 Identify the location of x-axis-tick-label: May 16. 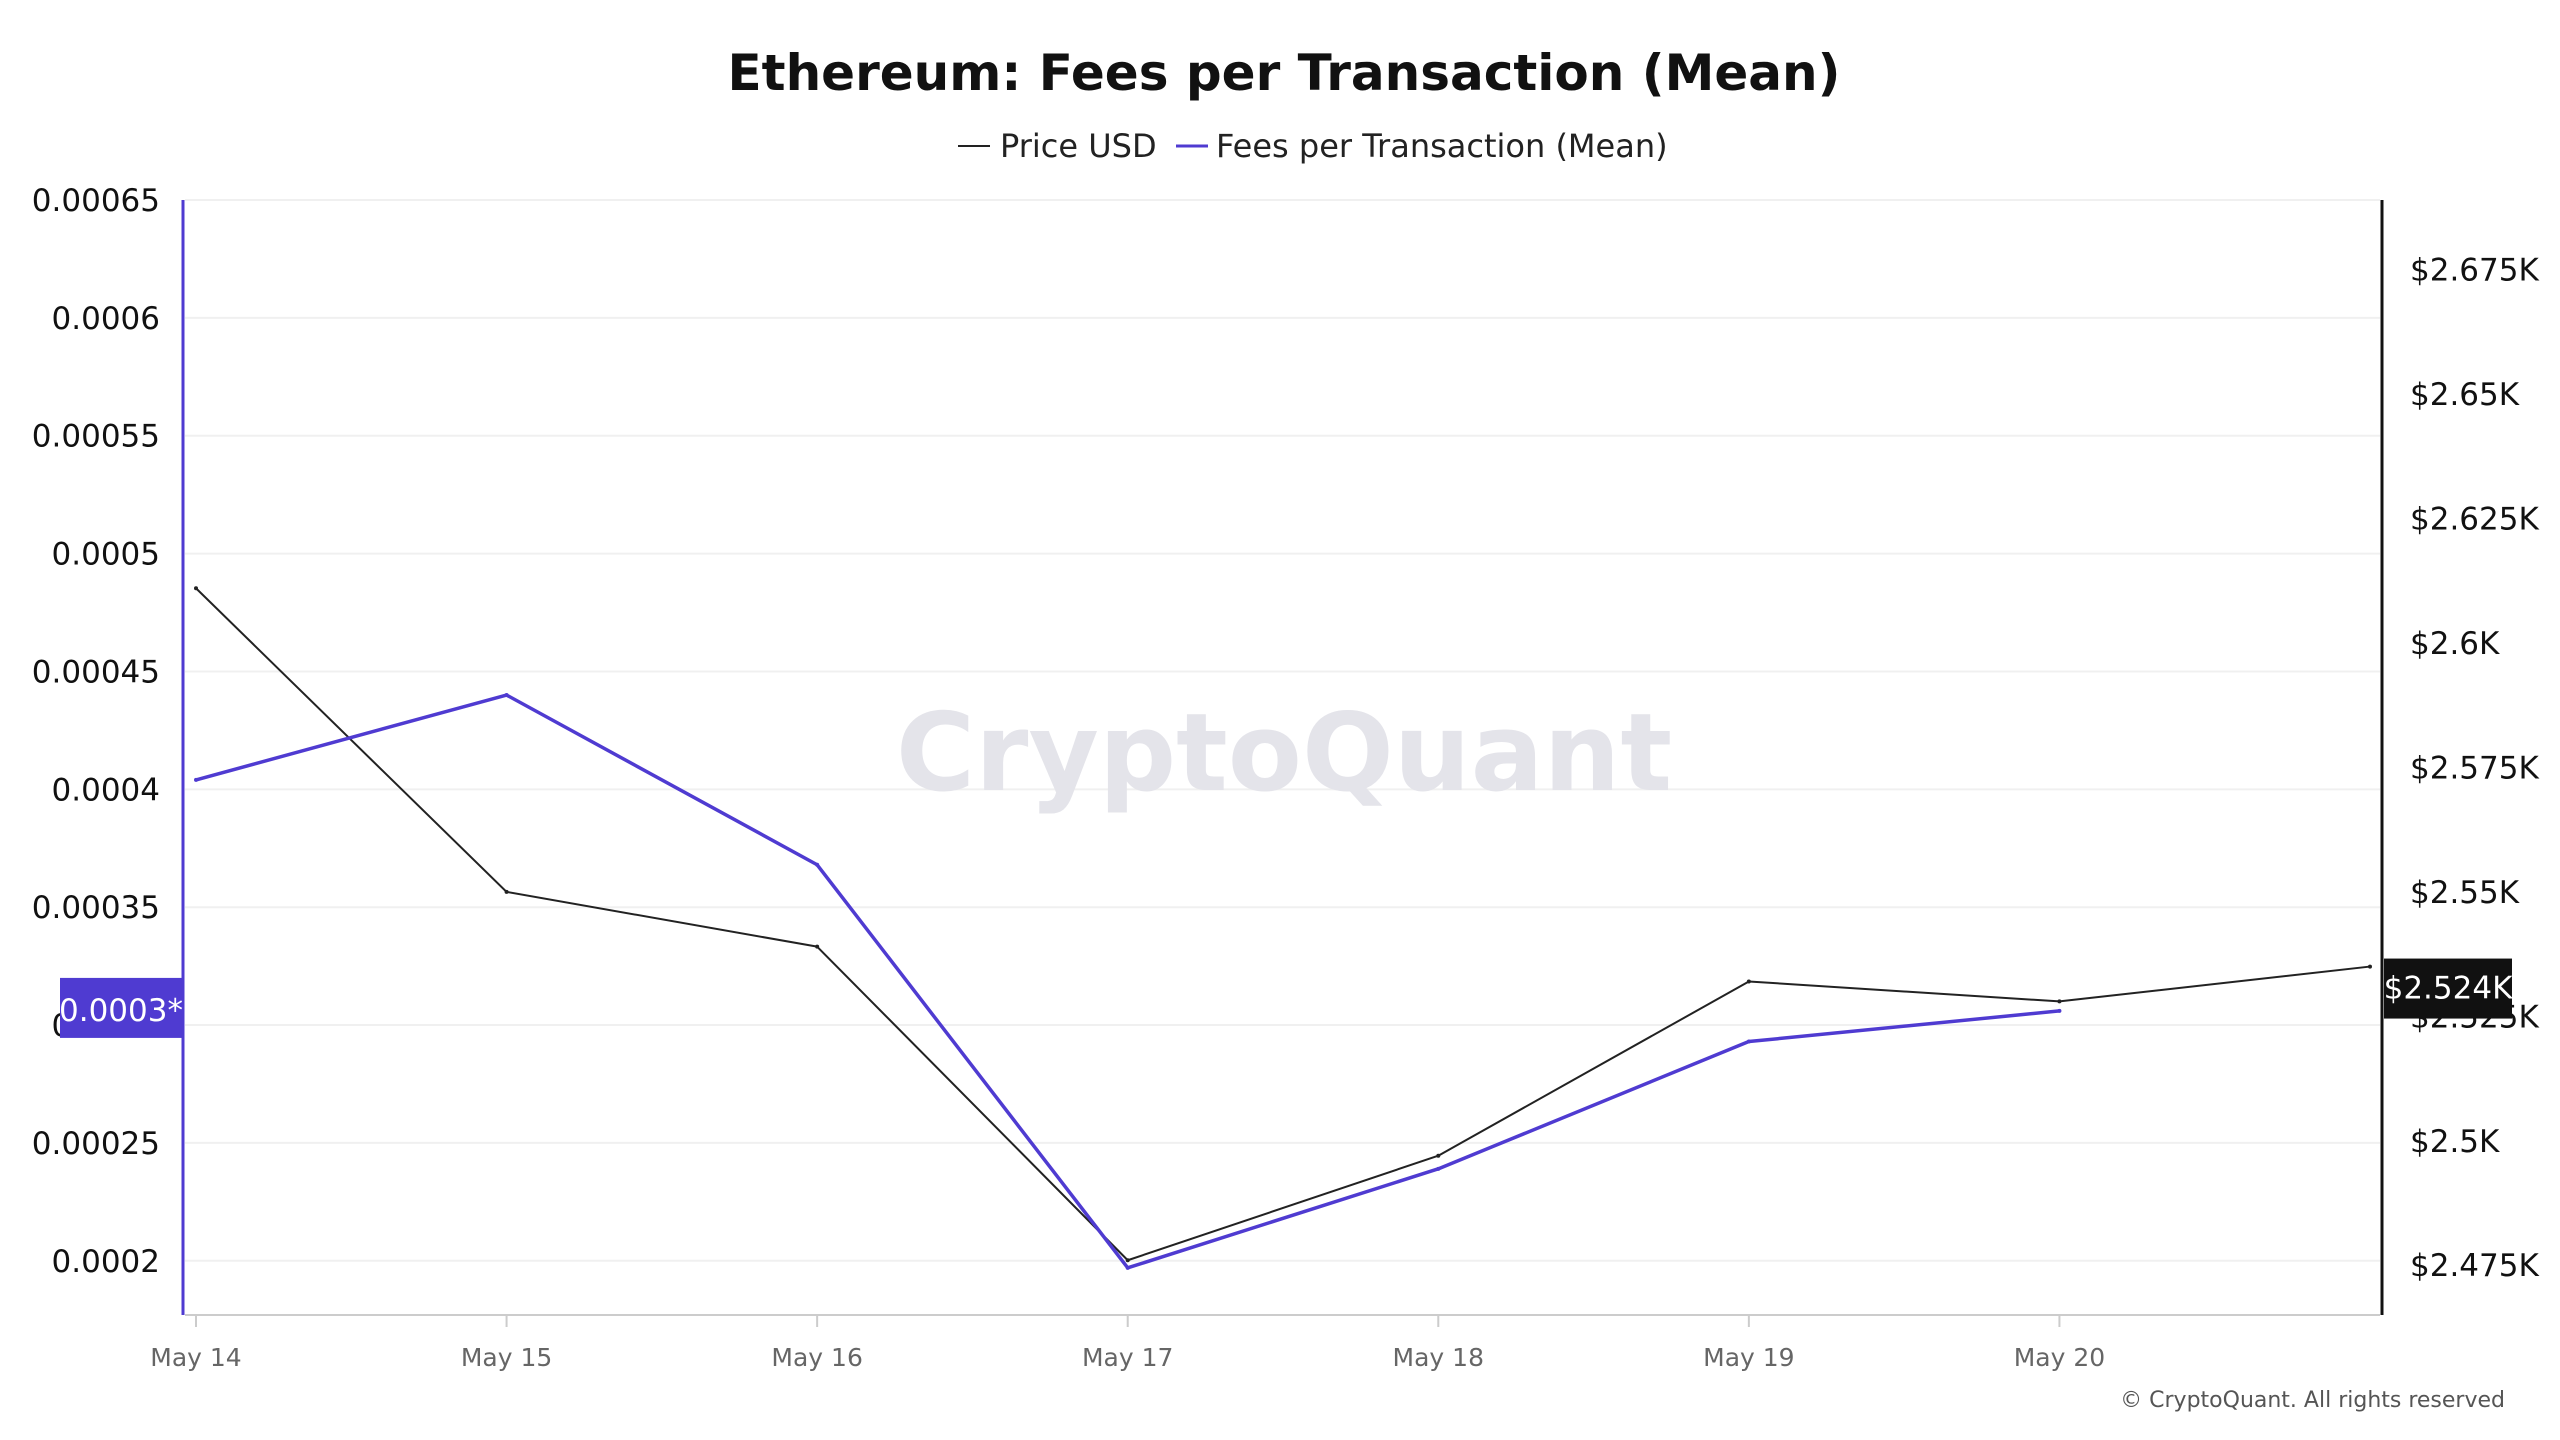
(816, 1357).